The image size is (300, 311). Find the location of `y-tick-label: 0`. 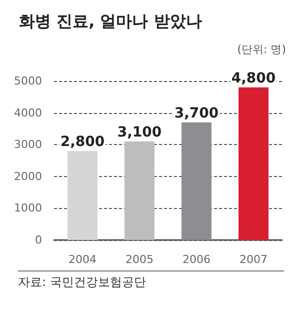

y-tick-label: 0 is located at coordinates (38, 240).